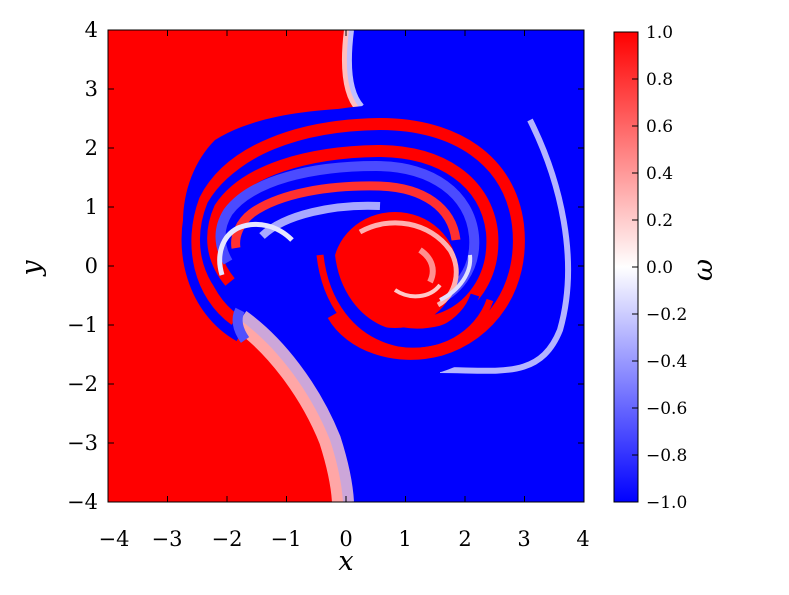  I want to click on y-axis-label: y, so click(31, 268).